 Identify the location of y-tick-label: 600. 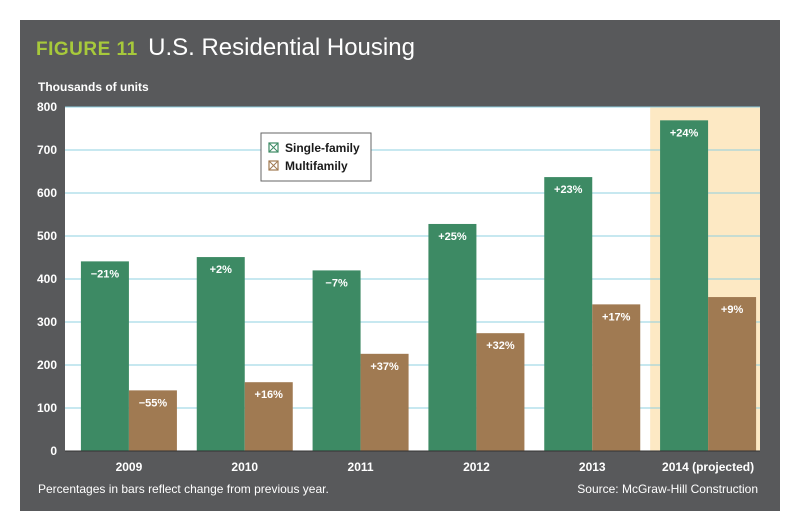
(47, 193).